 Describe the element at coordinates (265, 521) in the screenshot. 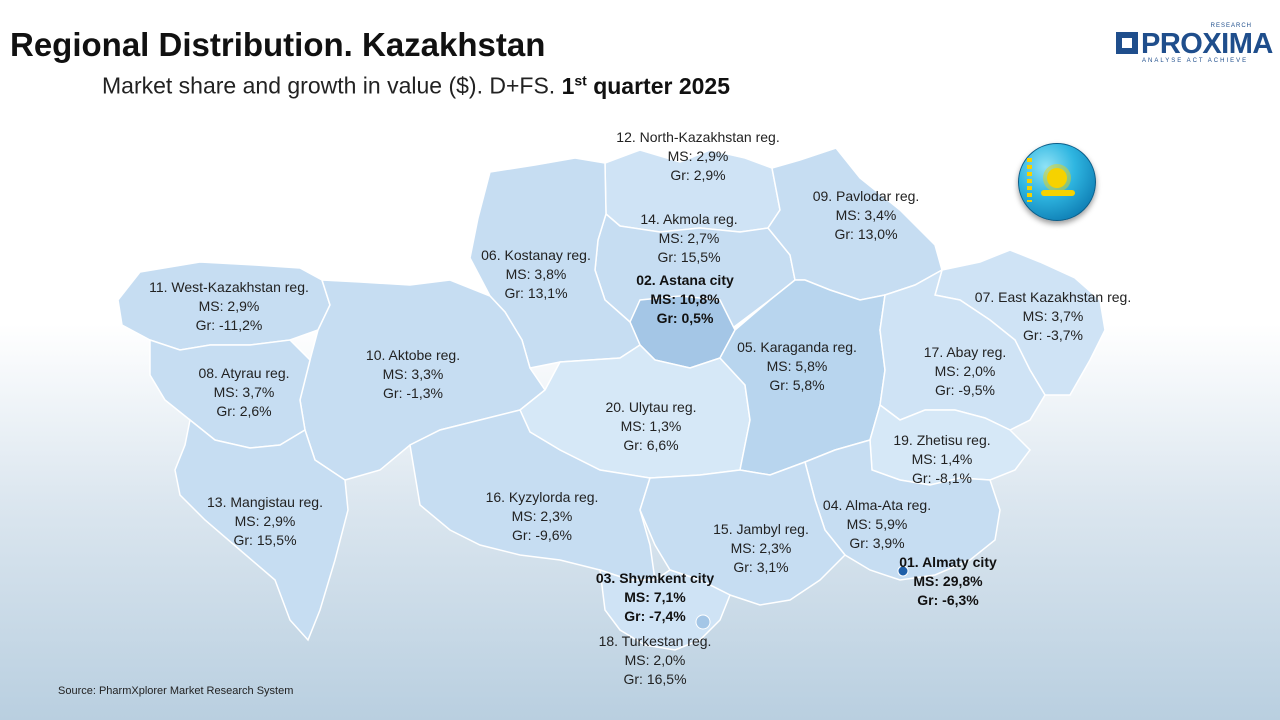

I see `label-region-13: 13. Mangistau reg. MS: 2,9% Gr: 15,5%` at that location.